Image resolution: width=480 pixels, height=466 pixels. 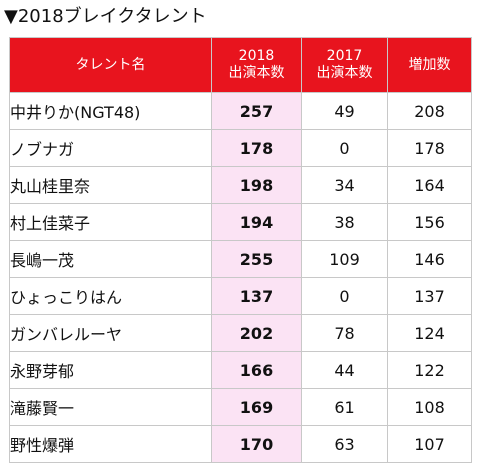 I want to click on increase-cell: 124, so click(x=429, y=333).